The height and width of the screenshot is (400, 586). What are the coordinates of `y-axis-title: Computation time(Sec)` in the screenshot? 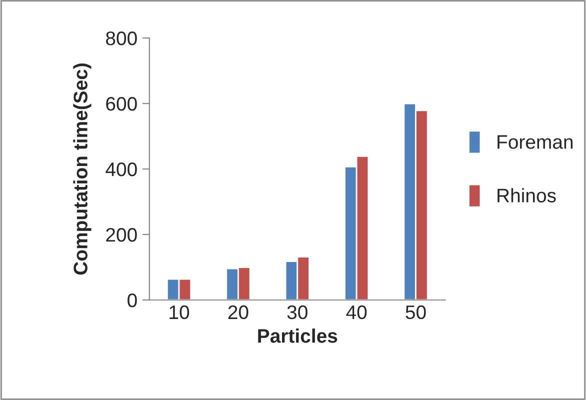 It's located at (82, 169).